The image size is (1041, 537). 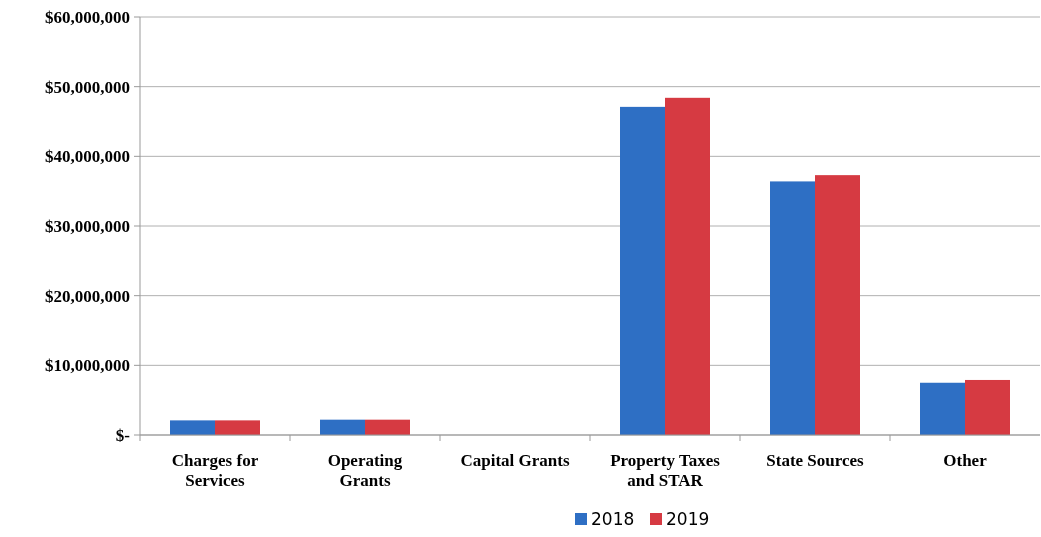 I want to click on y-tick-label: $60,000,000, so click(x=87, y=17).